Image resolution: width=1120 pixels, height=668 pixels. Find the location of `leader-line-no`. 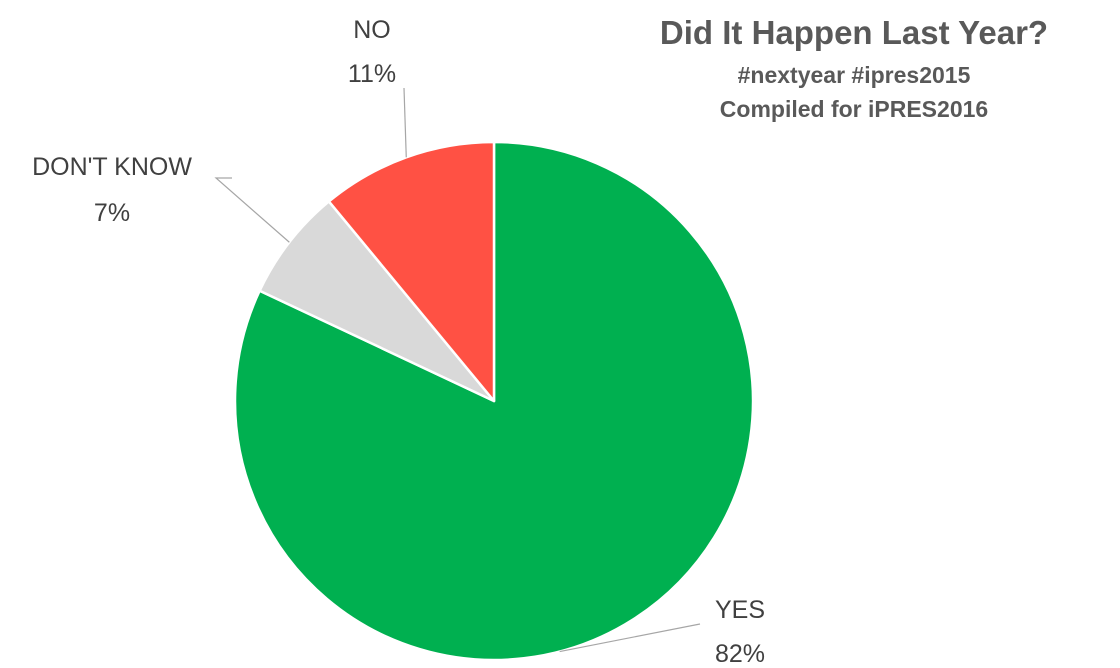

leader-line-no is located at coordinates (405, 122).